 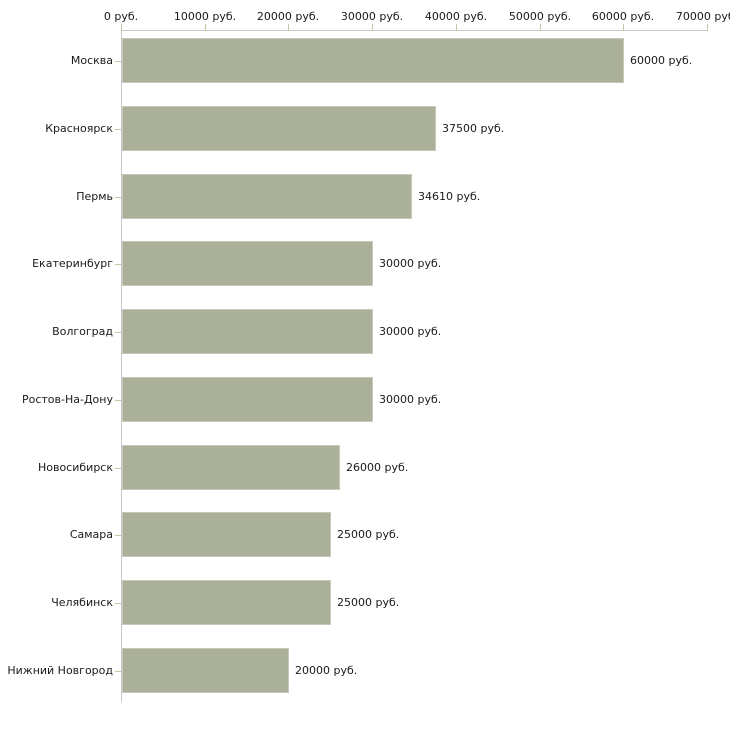 I want to click on category-label: Самара, so click(x=91, y=534).